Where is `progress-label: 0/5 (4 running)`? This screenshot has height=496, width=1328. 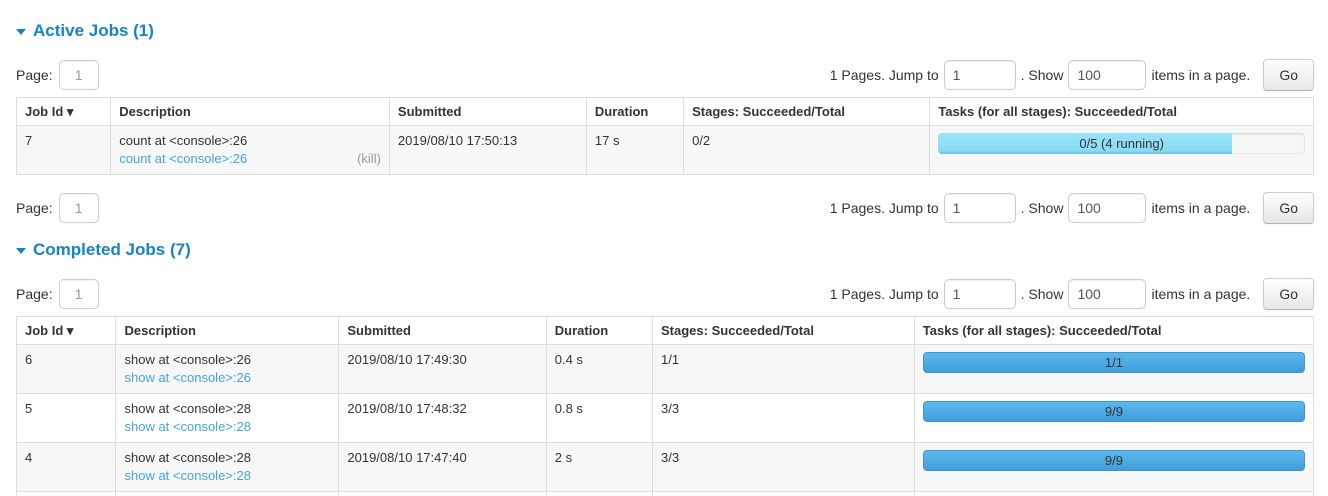 progress-label: 0/5 (4 running) is located at coordinates (1121, 143).